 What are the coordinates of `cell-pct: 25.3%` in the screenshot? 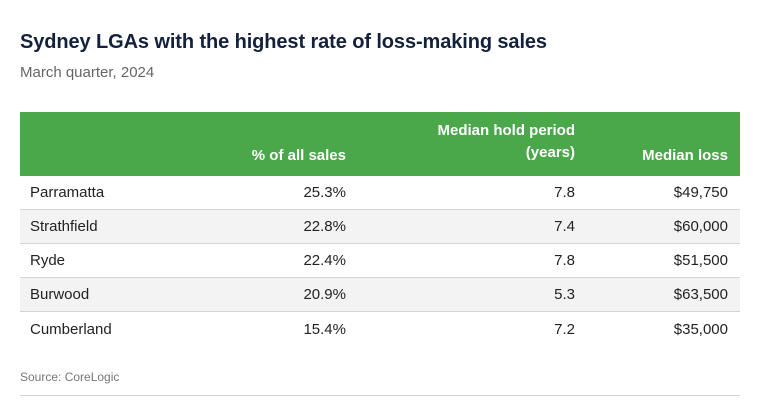 It's located at (324, 192).